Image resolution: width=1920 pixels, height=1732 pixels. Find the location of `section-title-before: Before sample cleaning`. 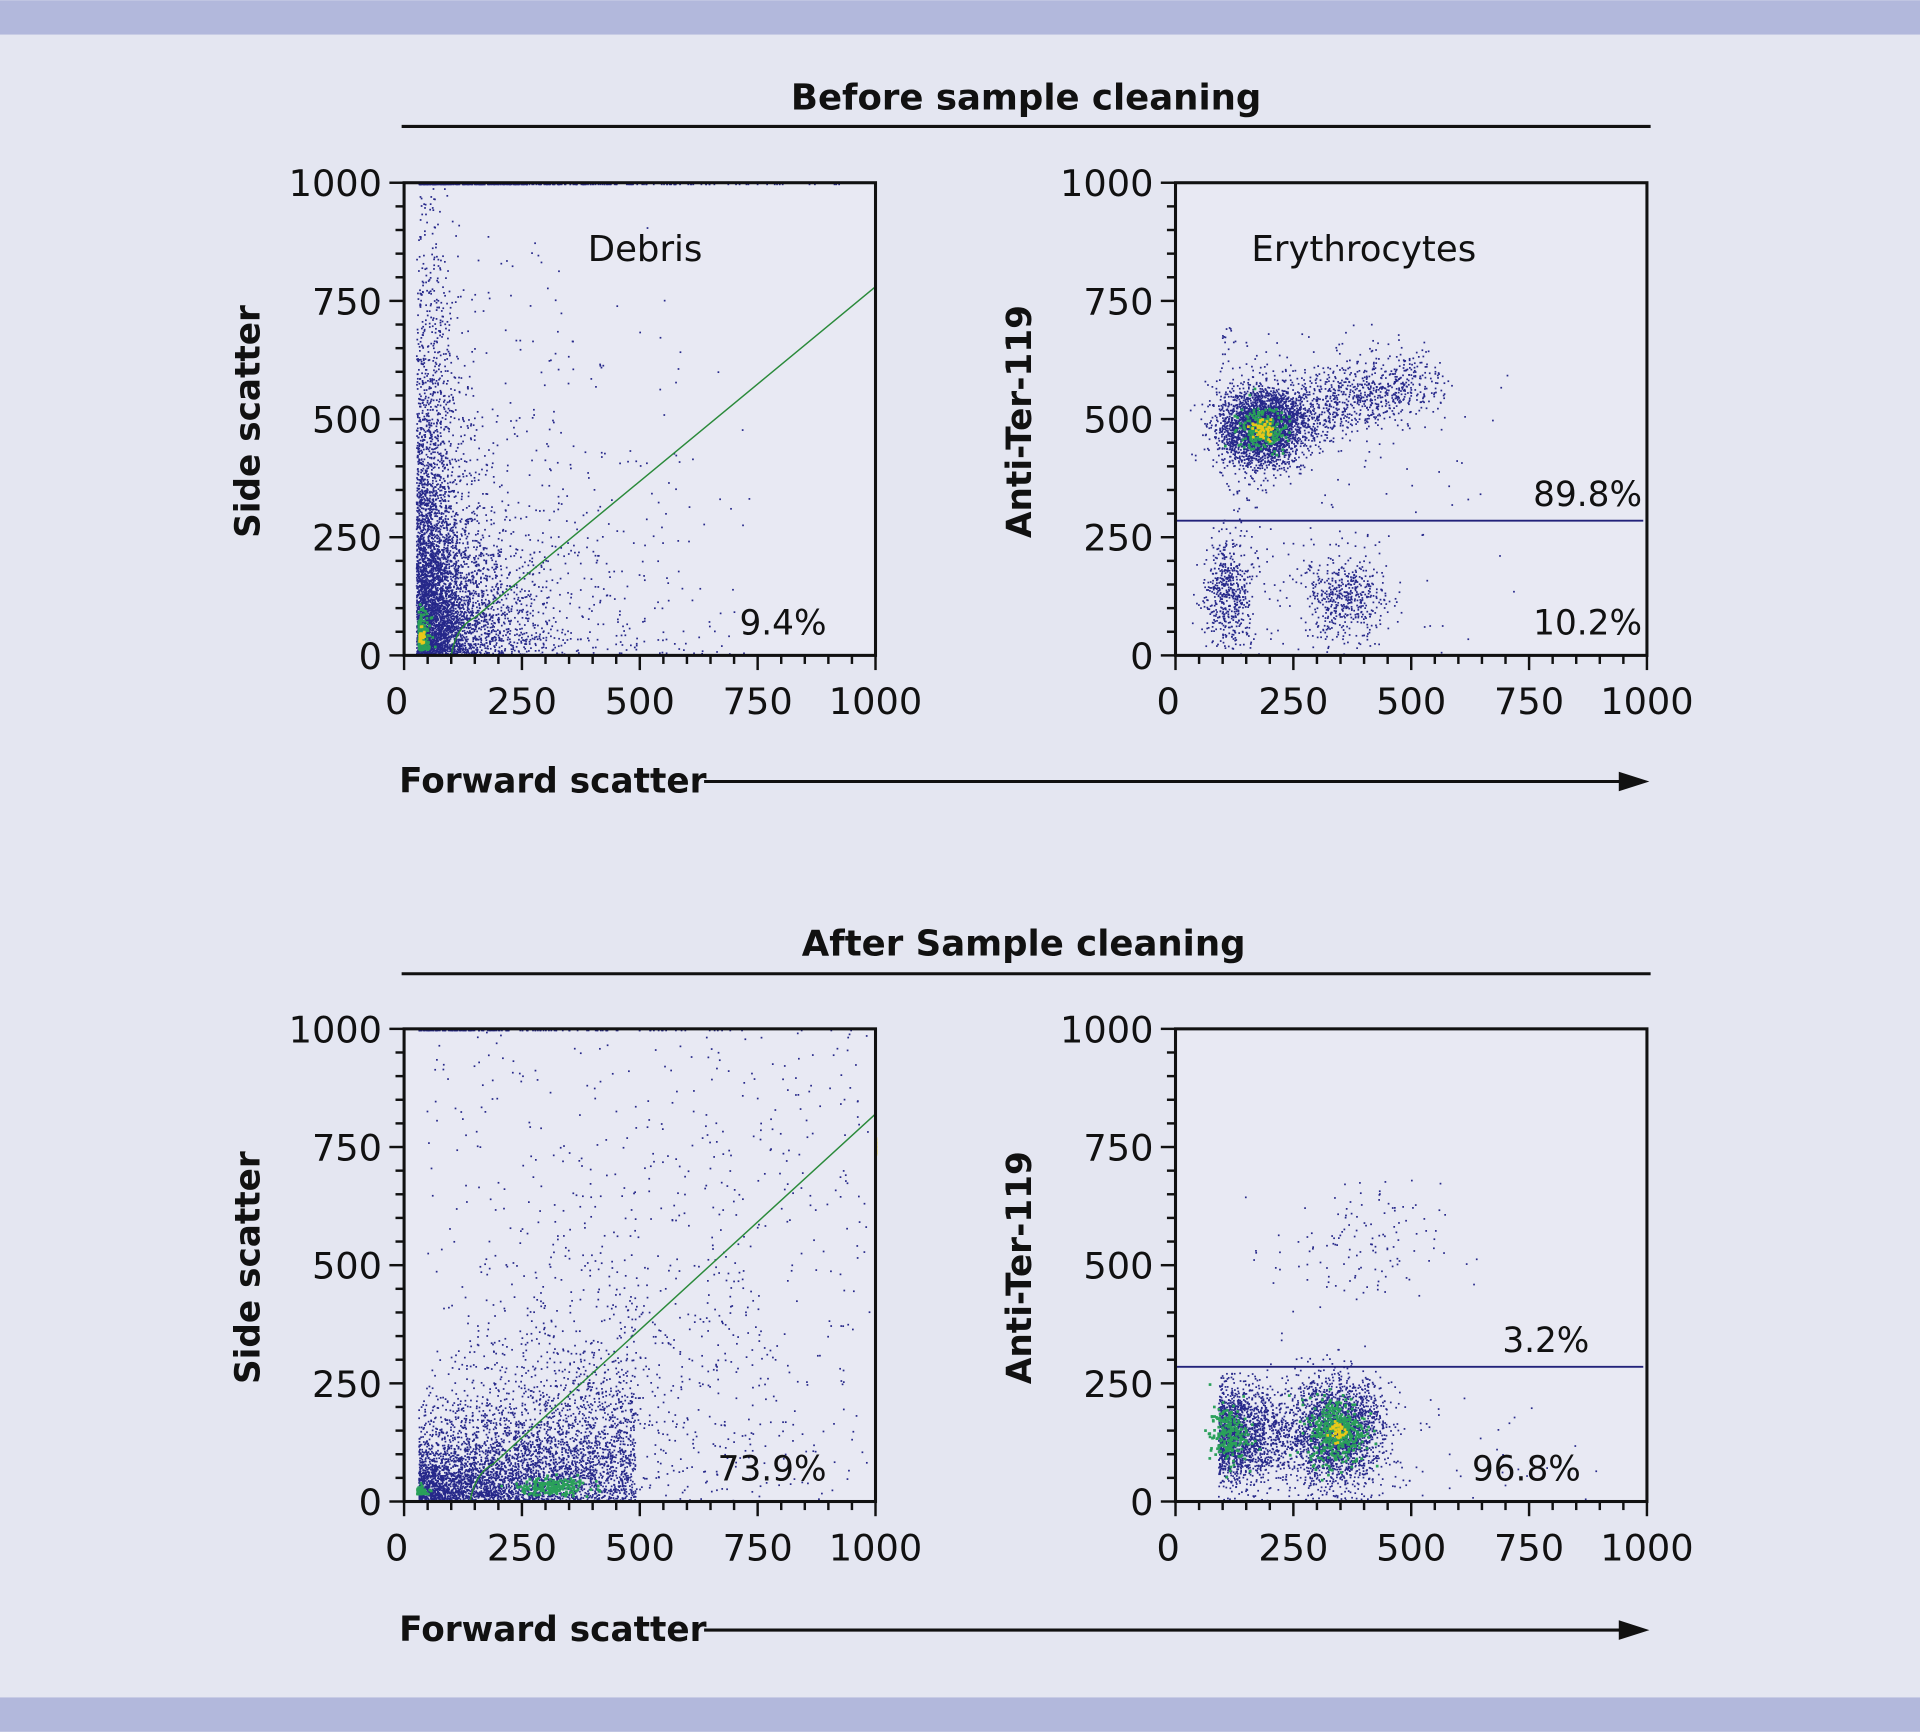

section-title-before: Before sample cleaning is located at coordinates (1026, 97).